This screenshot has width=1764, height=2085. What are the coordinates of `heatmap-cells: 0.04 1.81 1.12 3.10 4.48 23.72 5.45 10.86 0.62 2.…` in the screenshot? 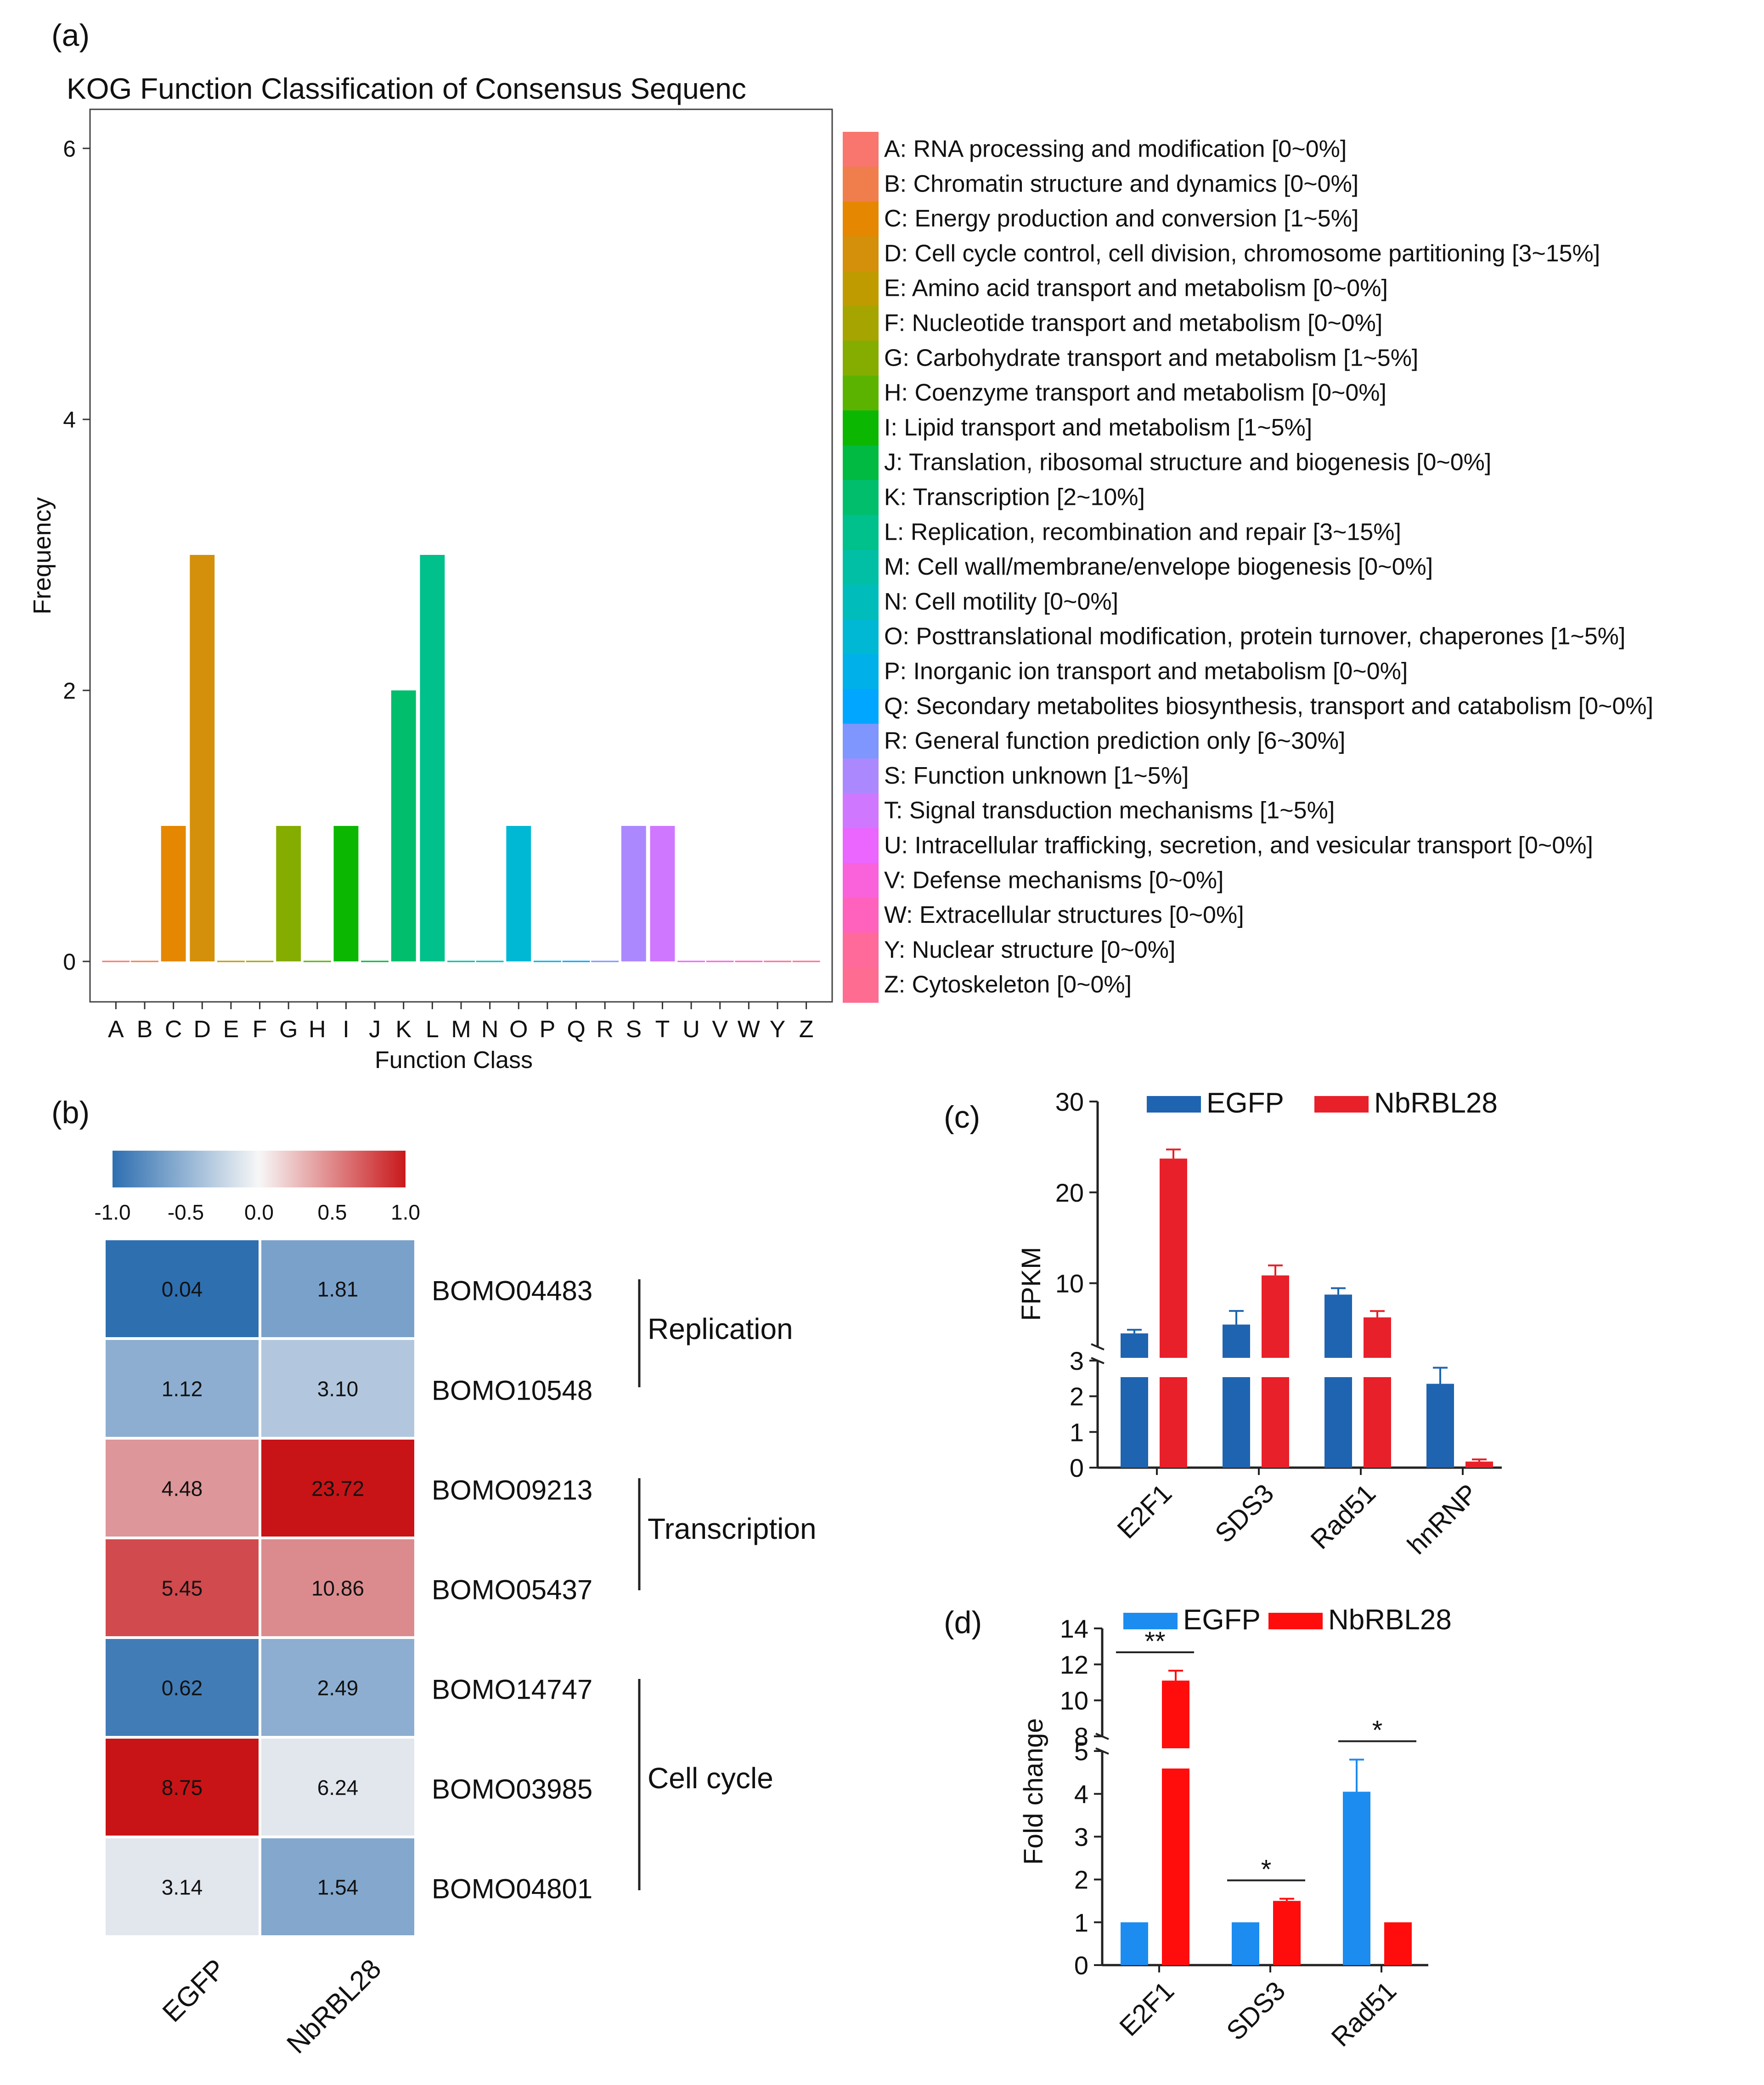 It's located at (260, 1587).